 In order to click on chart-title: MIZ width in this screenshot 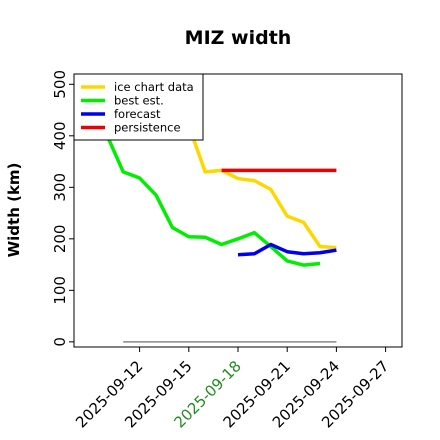, I will do `click(238, 38)`.